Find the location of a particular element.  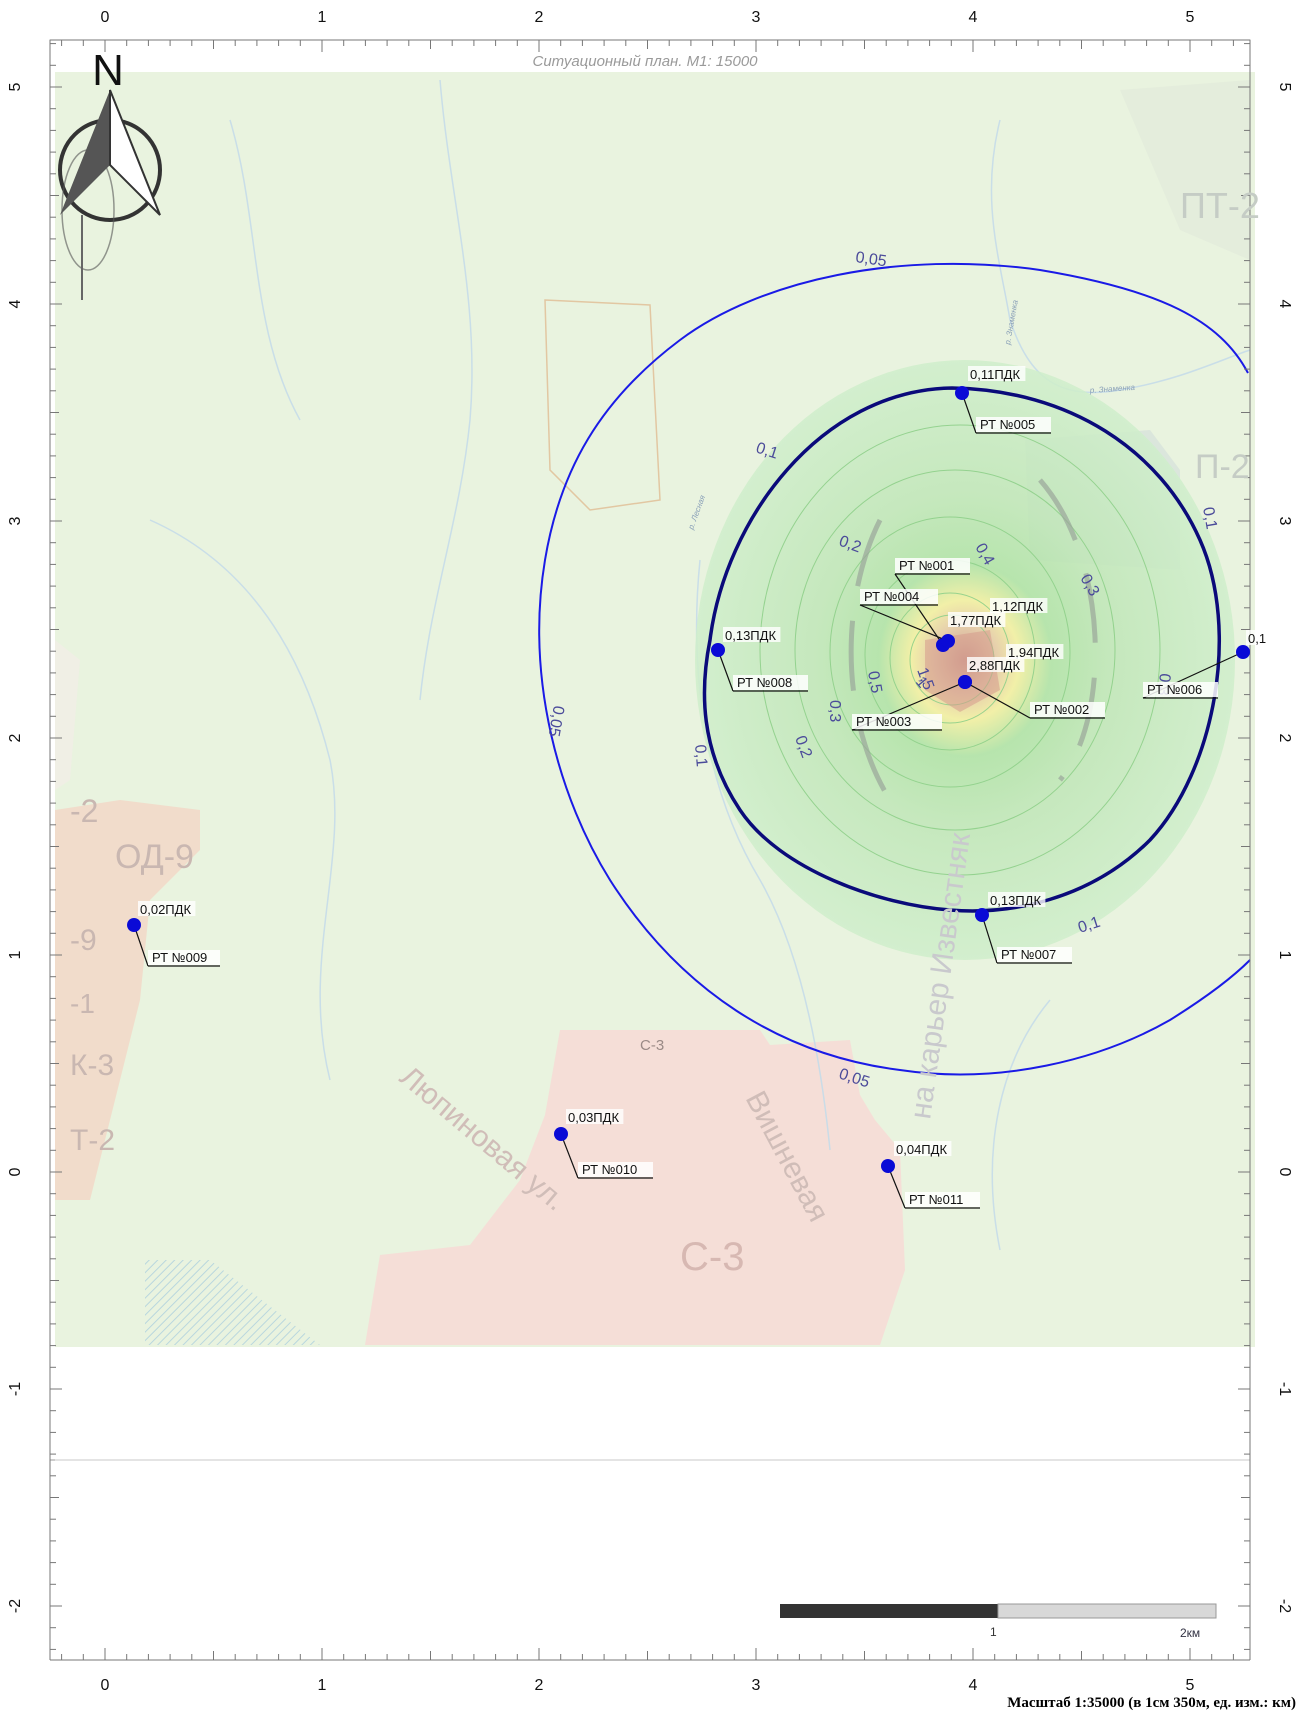

north-arrow: N is located at coordinates (110, 173).